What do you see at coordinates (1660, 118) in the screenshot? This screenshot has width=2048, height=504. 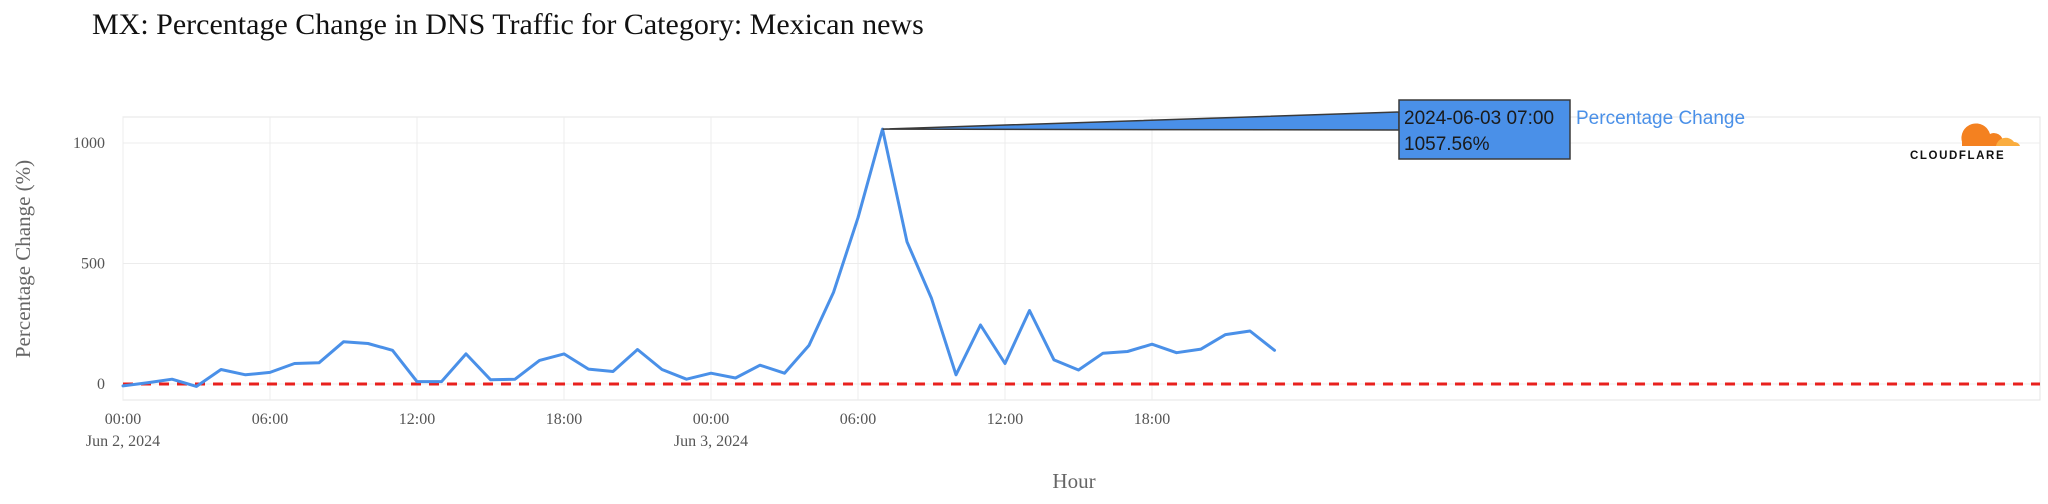 I see `tooltip-series-name: Percentage Change` at bounding box center [1660, 118].